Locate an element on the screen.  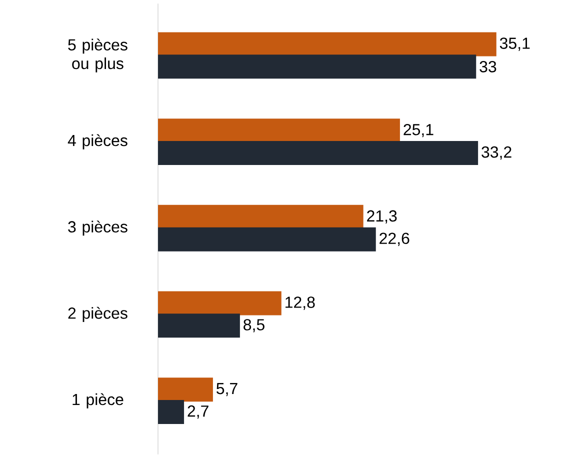
y-tick-label: 4 pièces is located at coordinates (98, 142).